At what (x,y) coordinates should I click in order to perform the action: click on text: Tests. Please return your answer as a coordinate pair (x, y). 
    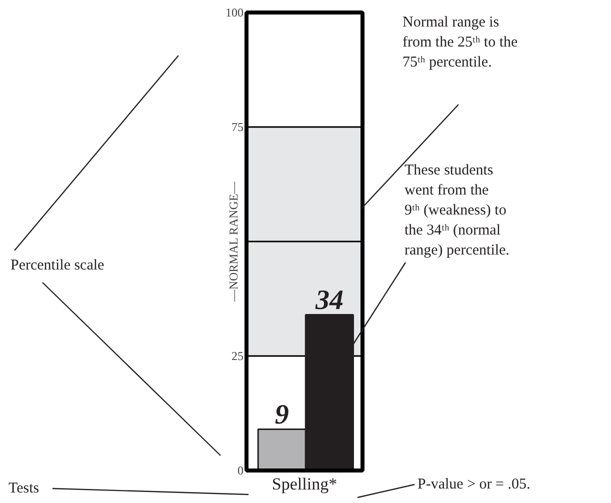
    Looking at the image, I should click on (24, 488).